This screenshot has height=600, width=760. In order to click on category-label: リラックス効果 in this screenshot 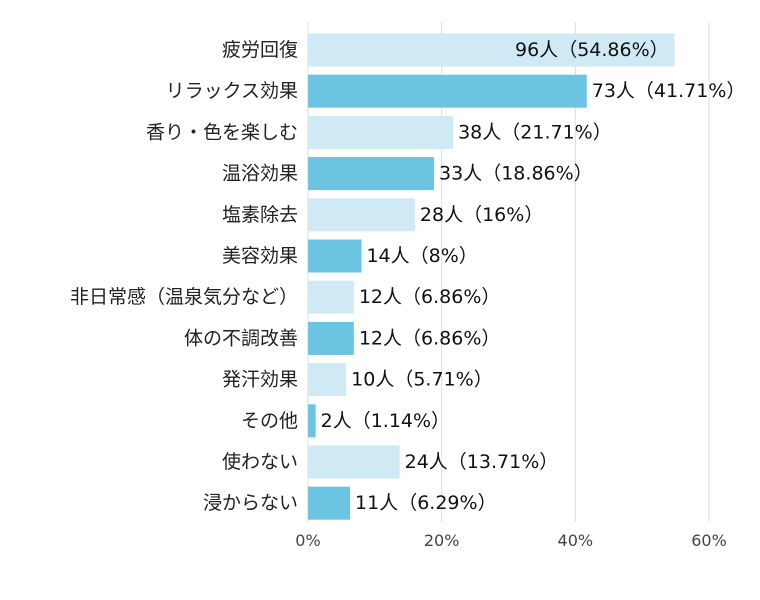, I will do `click(232, 91)`.